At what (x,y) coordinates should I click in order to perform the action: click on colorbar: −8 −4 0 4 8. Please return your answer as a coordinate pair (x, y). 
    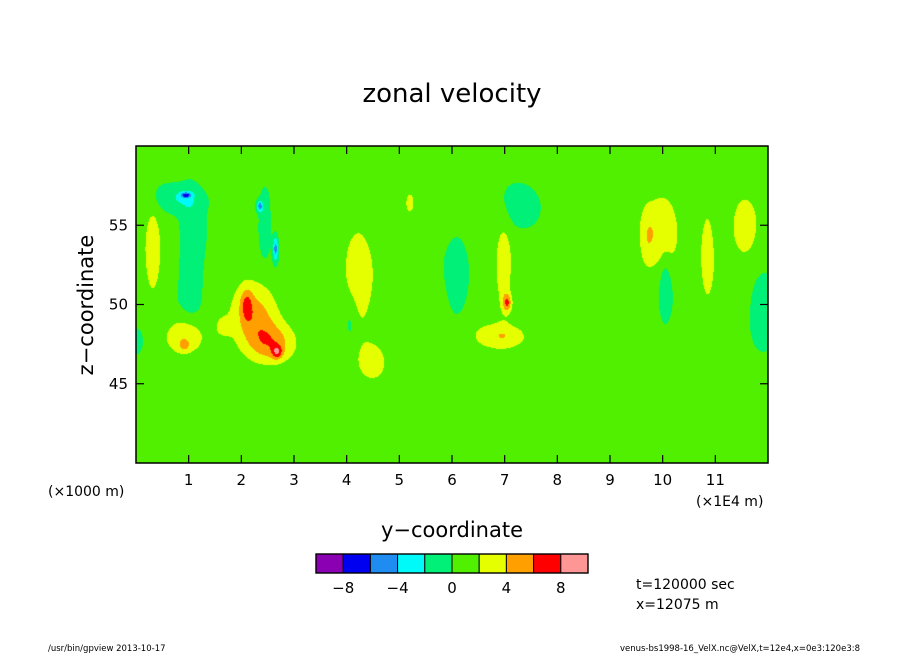
    Looking at the image, I should click on (452, 575).